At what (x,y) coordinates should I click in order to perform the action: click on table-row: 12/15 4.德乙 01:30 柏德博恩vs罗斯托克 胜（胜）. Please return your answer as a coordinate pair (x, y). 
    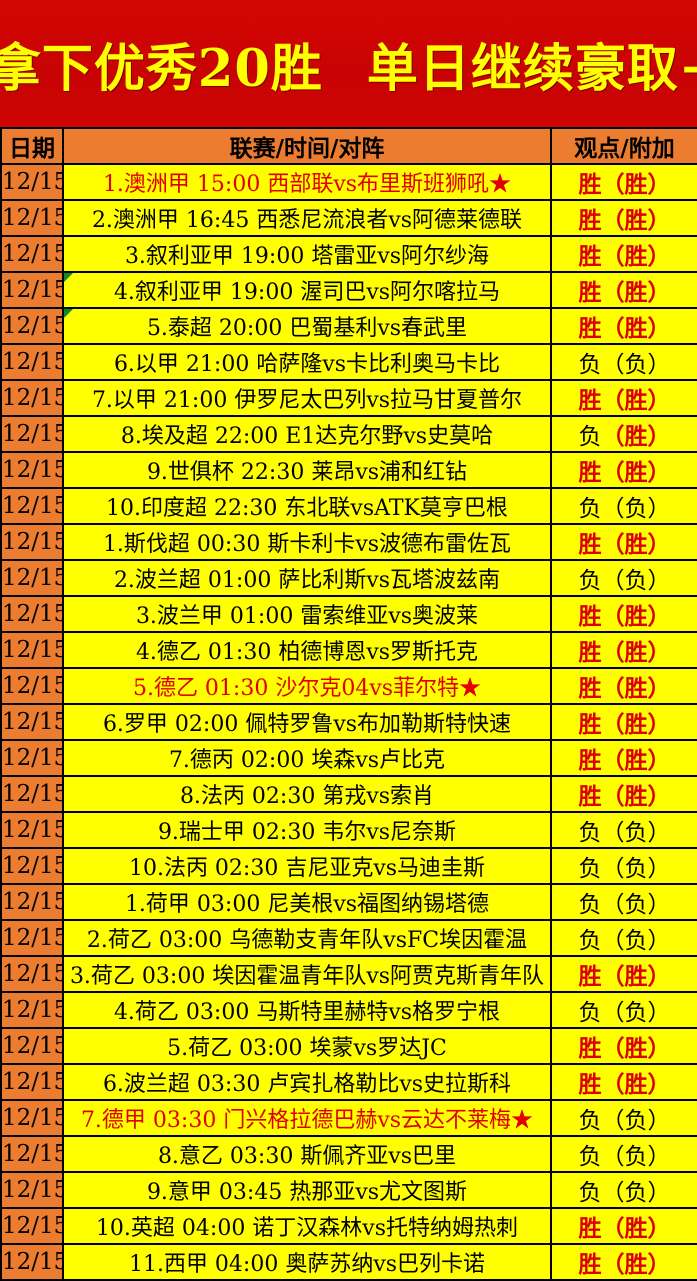
    Looking at the image, I should click on (348, 650).